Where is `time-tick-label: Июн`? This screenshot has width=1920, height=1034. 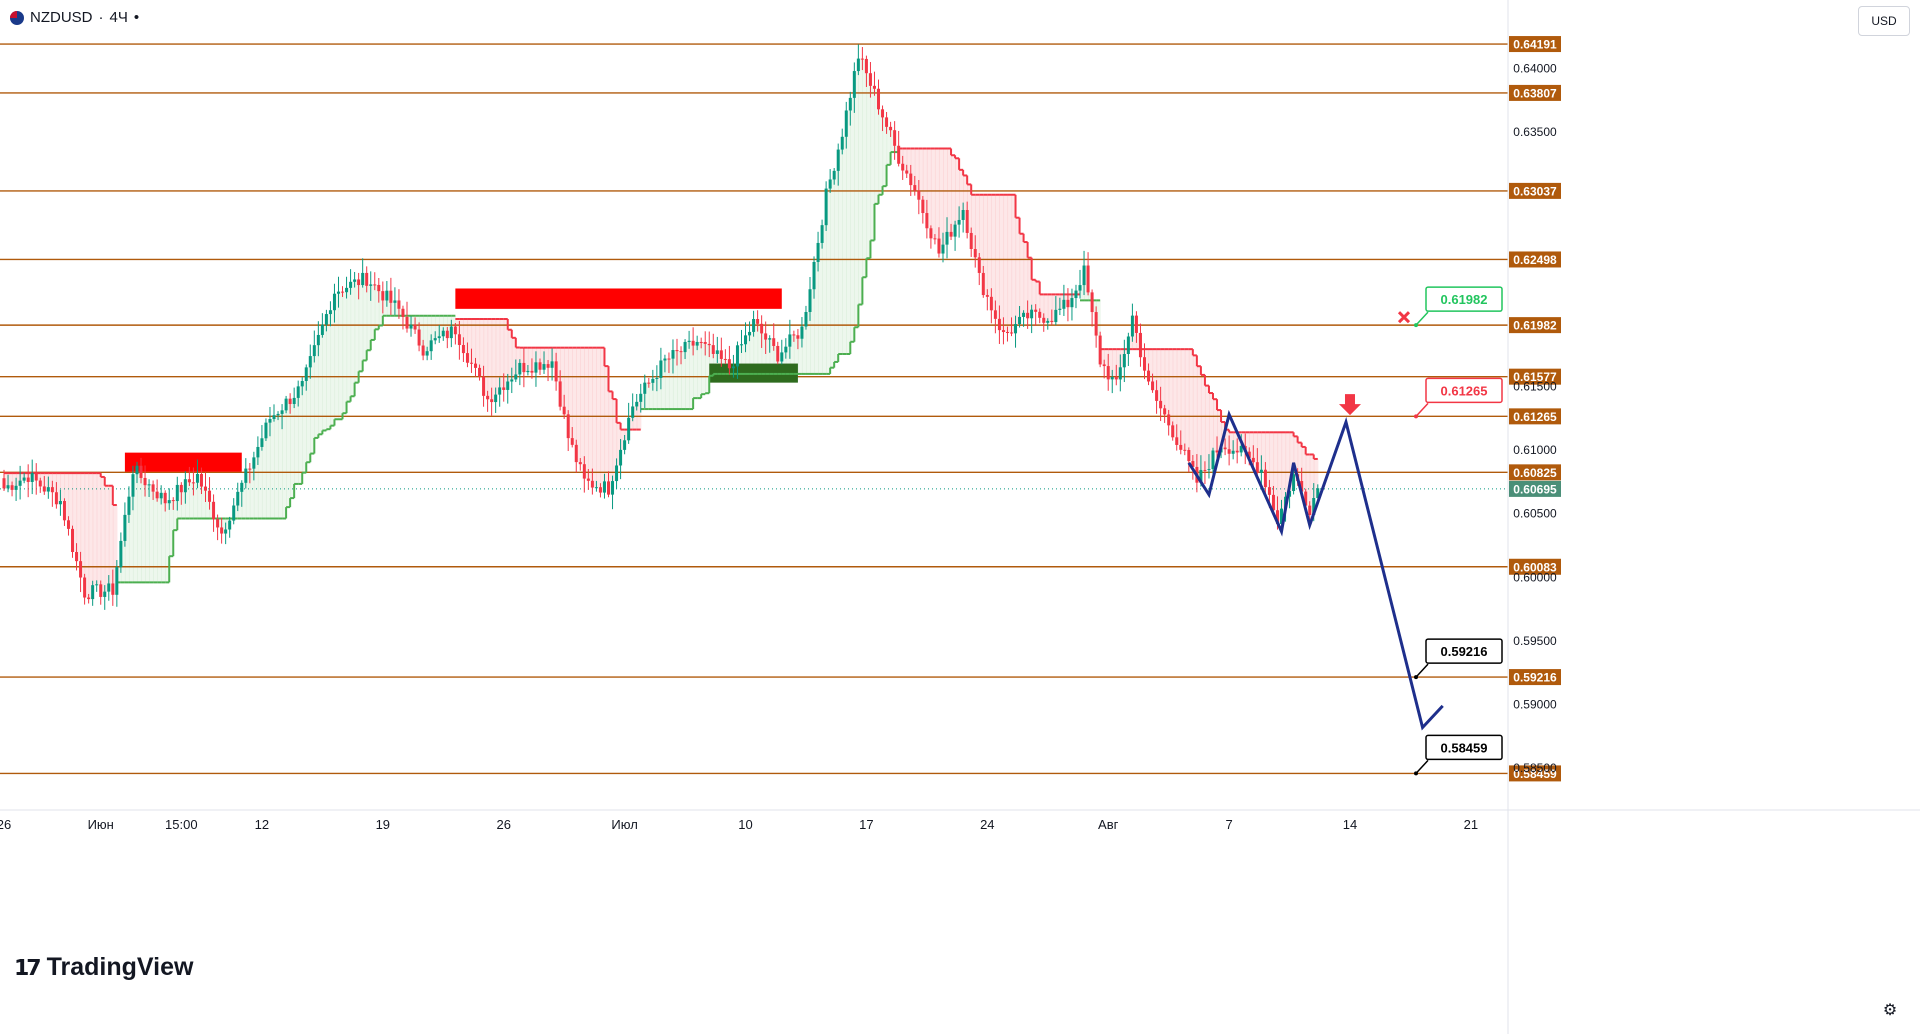 time-tick-label: Июн is located at coordinates (101, 824).